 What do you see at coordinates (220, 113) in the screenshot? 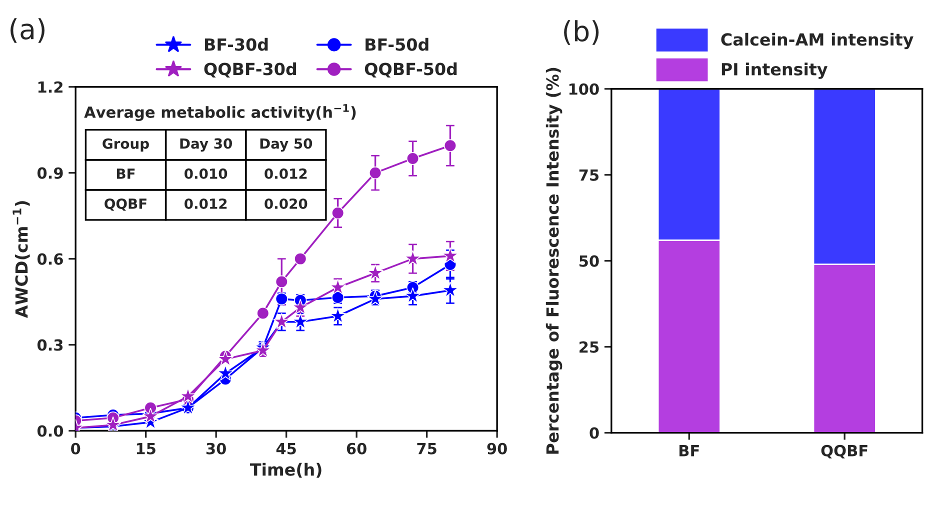
I see `annotation: Average metabolic activity(h$^{−1}$)` at bounding box center [220, 113].